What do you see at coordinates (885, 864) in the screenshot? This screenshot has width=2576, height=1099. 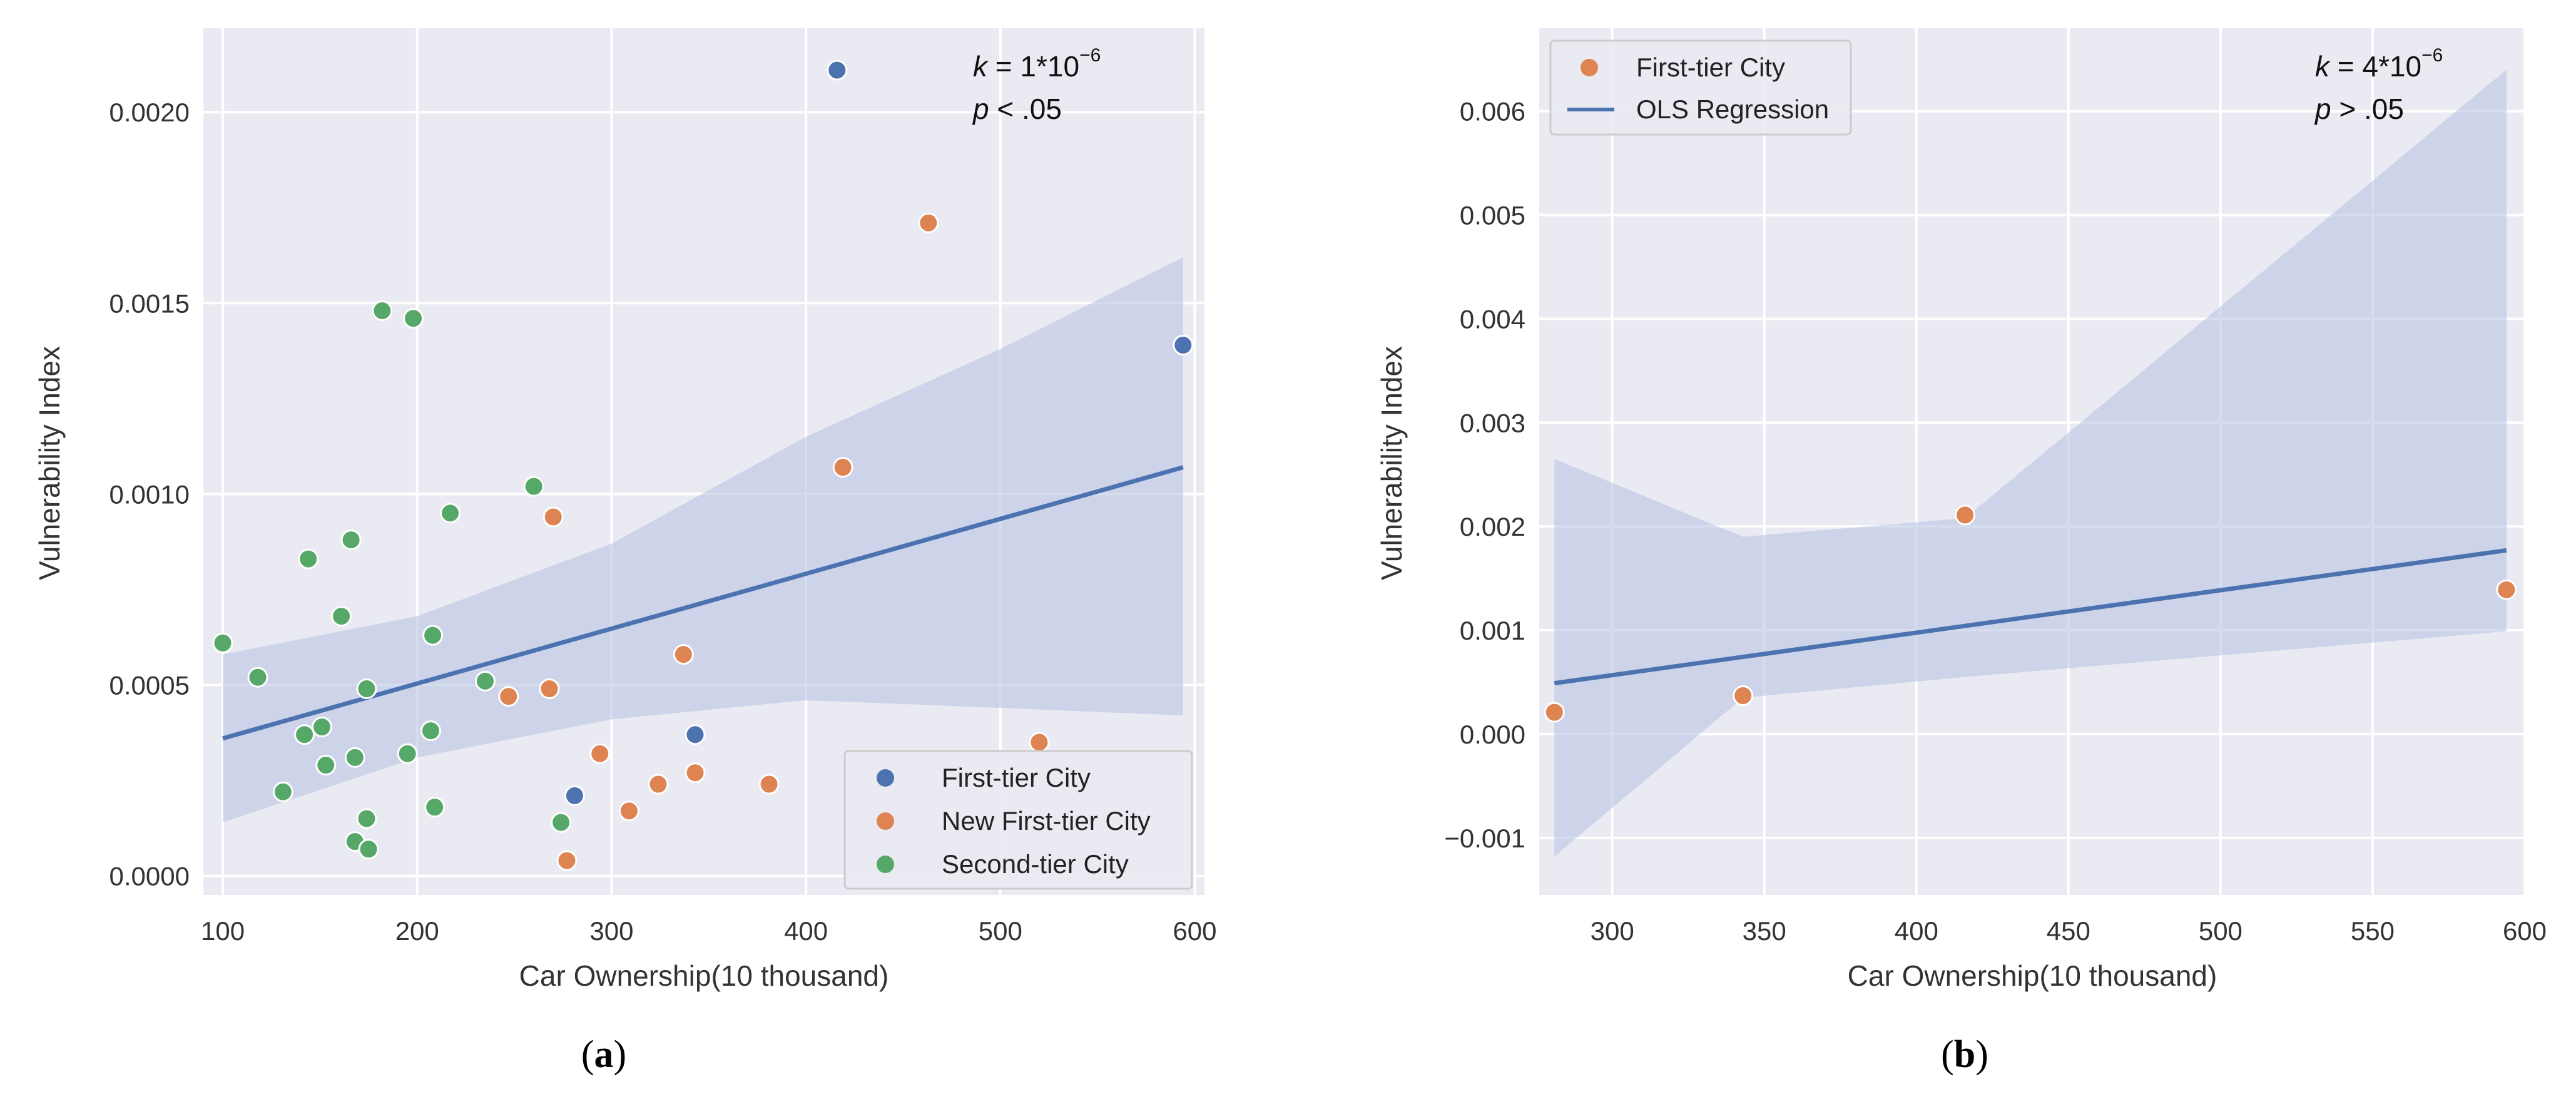 I see `legend-second-tier-marker` at bounding box center [885, 864].